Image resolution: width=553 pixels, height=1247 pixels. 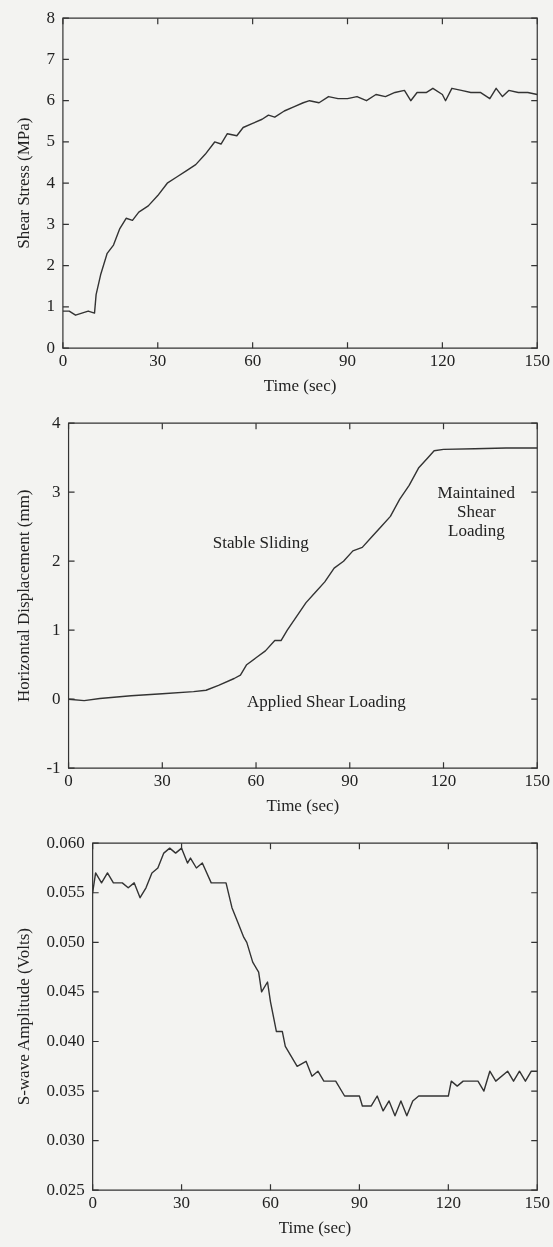 What do you see at coordinates (327, 702) in the screenshot?
I see `annotation: Applied Shear Loading` at bounding box center [327, 702].